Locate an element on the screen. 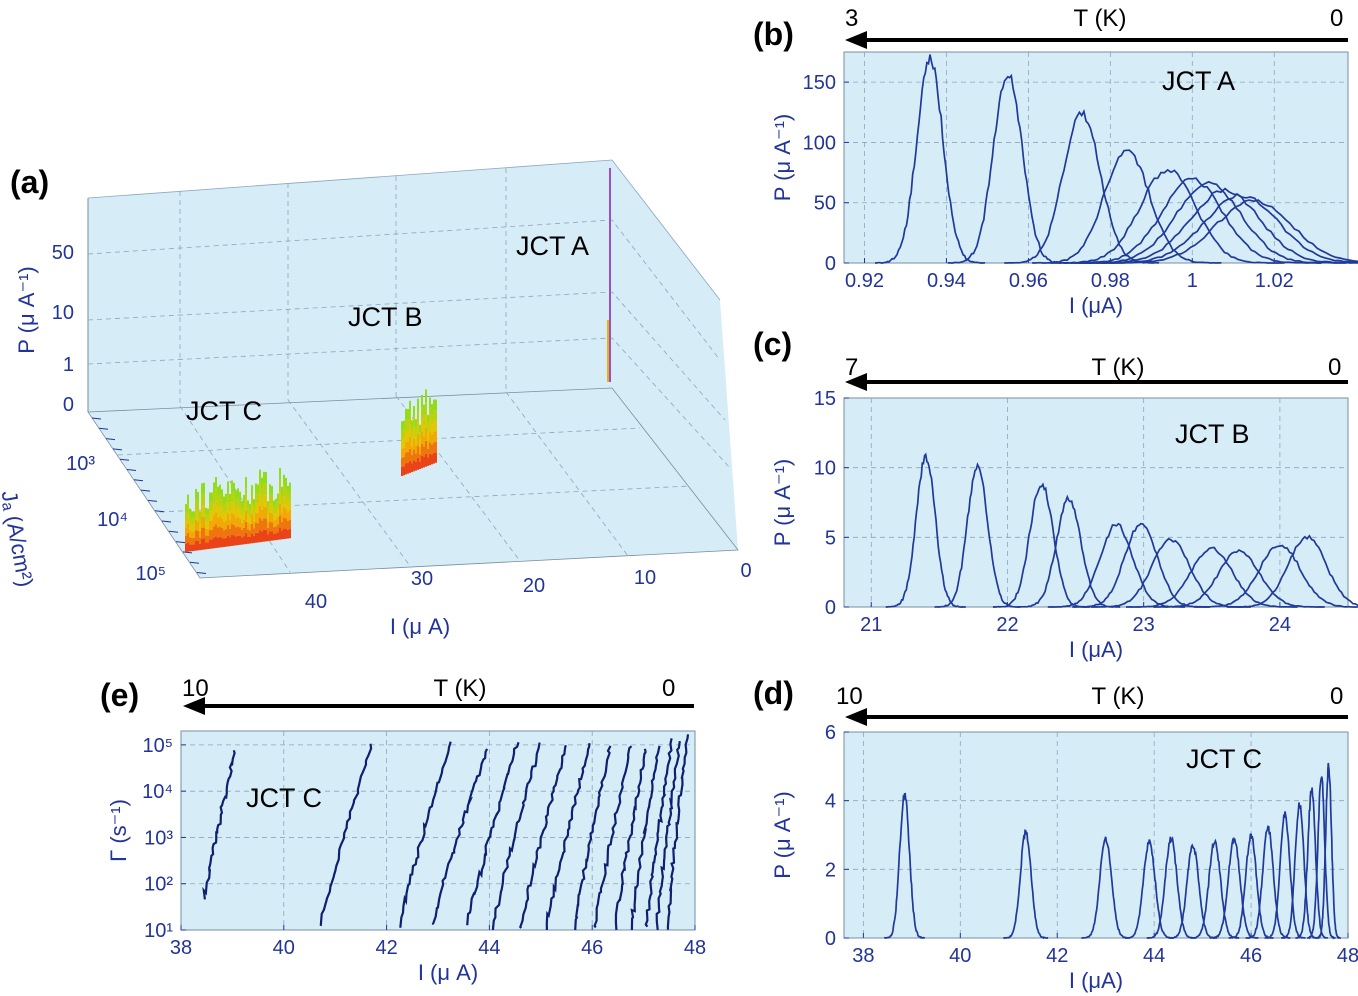  panel-c-jct-label: JCT B is located at coordinates (1212, 434).